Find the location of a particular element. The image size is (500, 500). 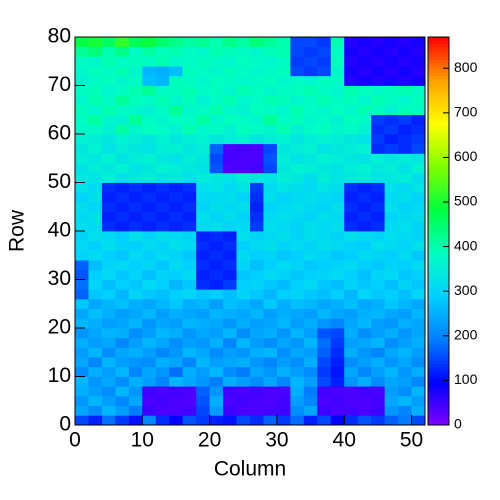

colorbar-tick-label: 400 is located at coordinates (466, 245).